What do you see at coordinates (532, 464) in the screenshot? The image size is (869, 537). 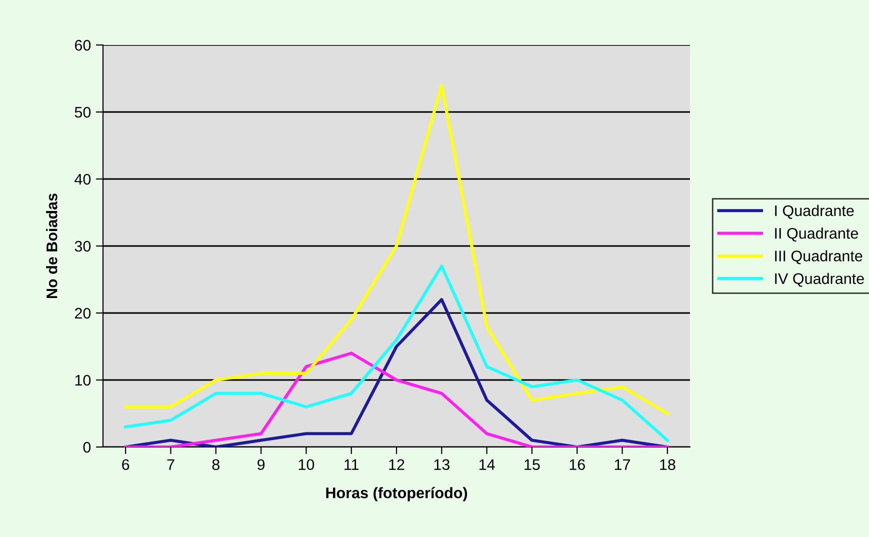 I see `x-tick-label: 15` at bounding box center [532, 464].